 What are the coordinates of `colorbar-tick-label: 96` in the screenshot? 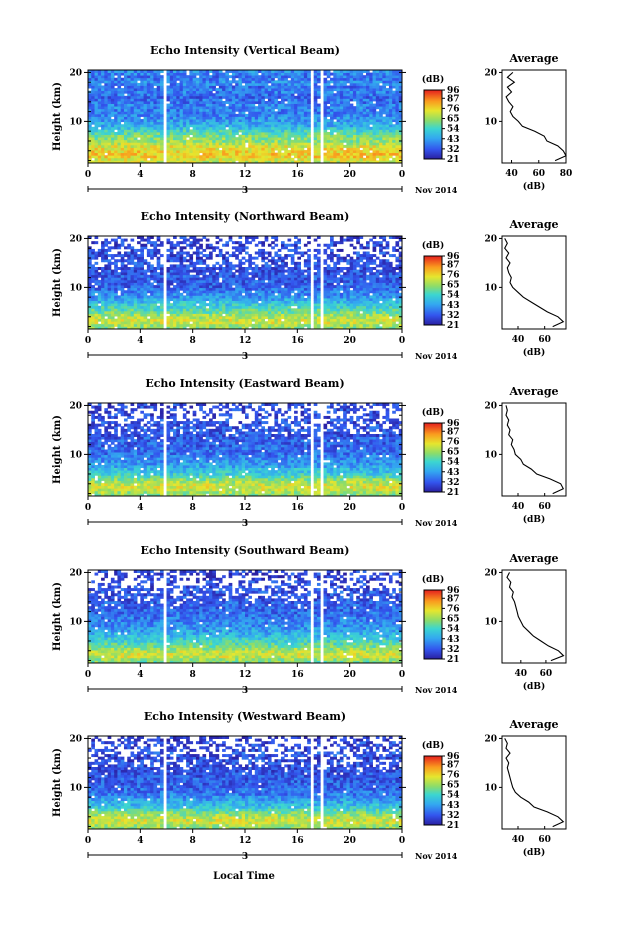 It's located at (453, 91).